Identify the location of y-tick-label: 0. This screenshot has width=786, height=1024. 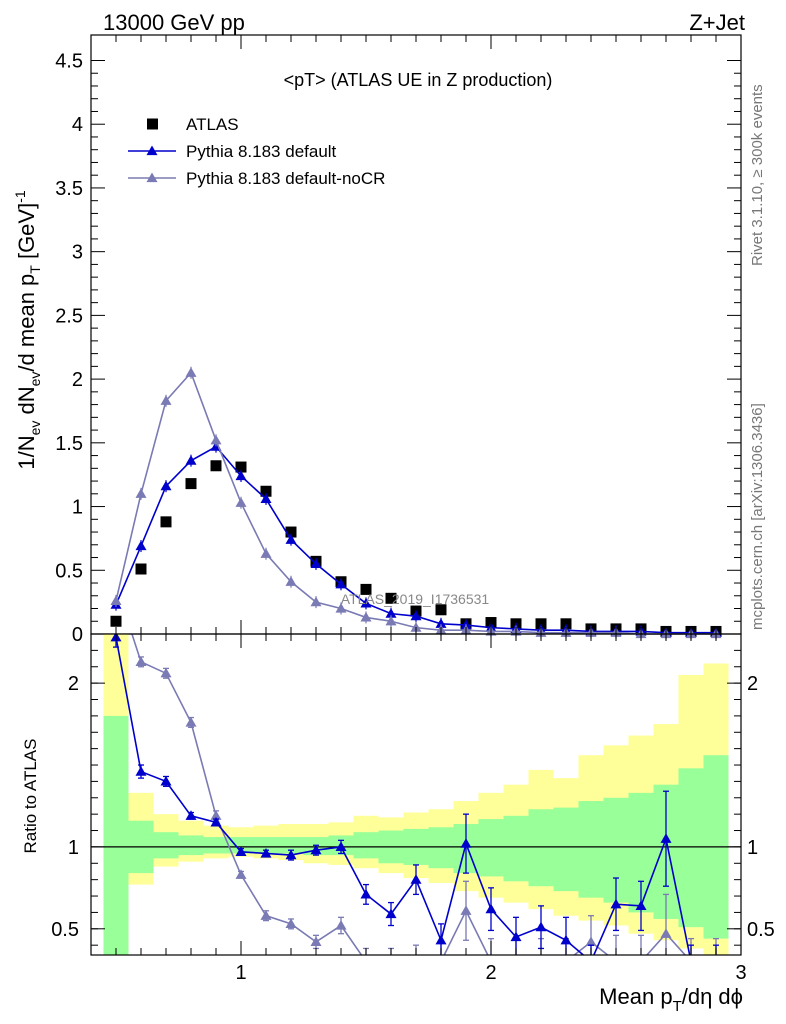
(77, 635).